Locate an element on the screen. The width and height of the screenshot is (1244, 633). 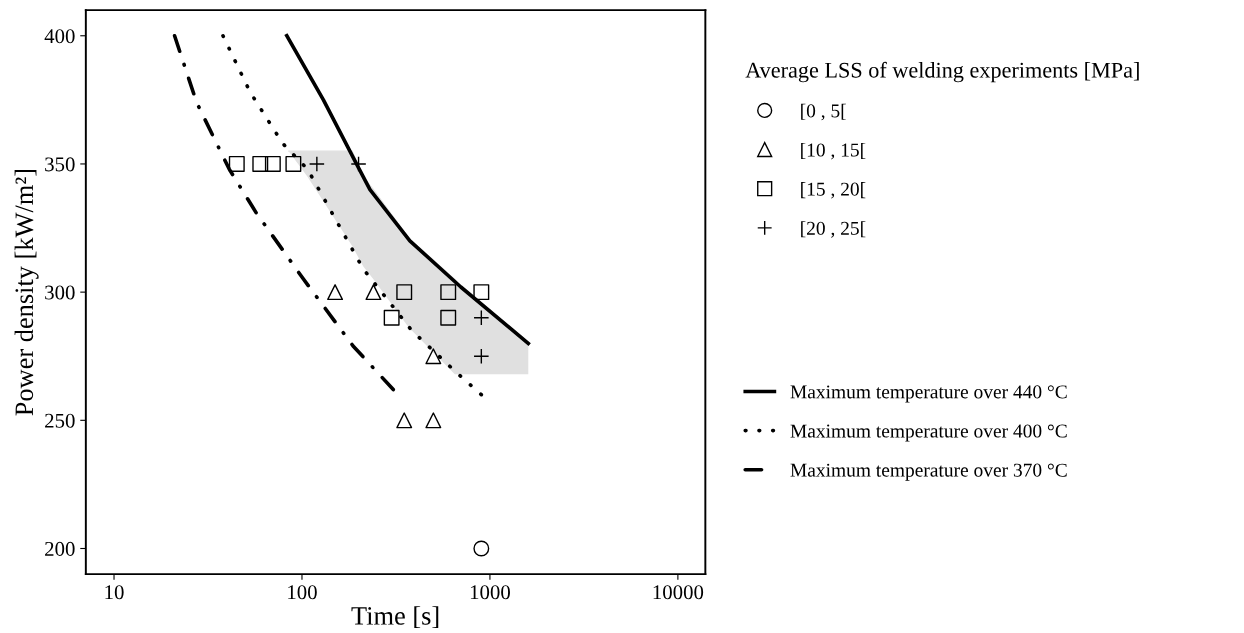
legend-label: Maximum temperature over 400 °C is located at coordinates (928, 433).